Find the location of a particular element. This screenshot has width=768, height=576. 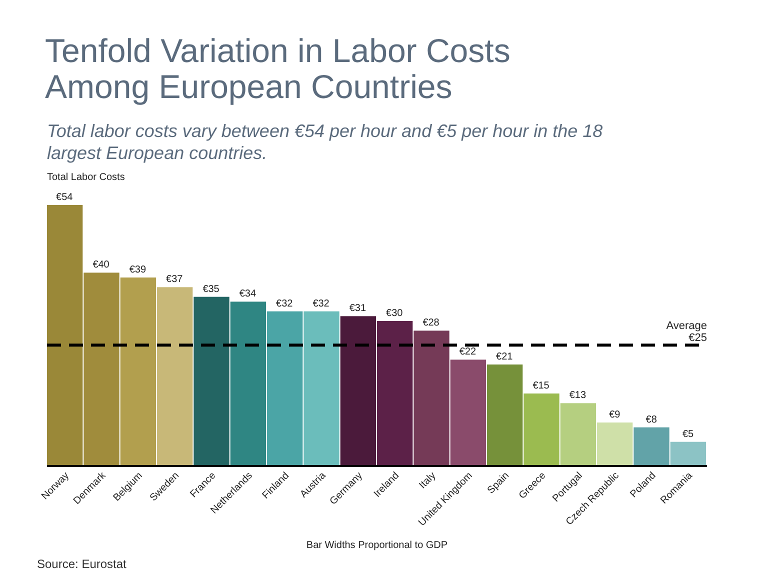

data-label: €8 is located at coordinates (652, 420).